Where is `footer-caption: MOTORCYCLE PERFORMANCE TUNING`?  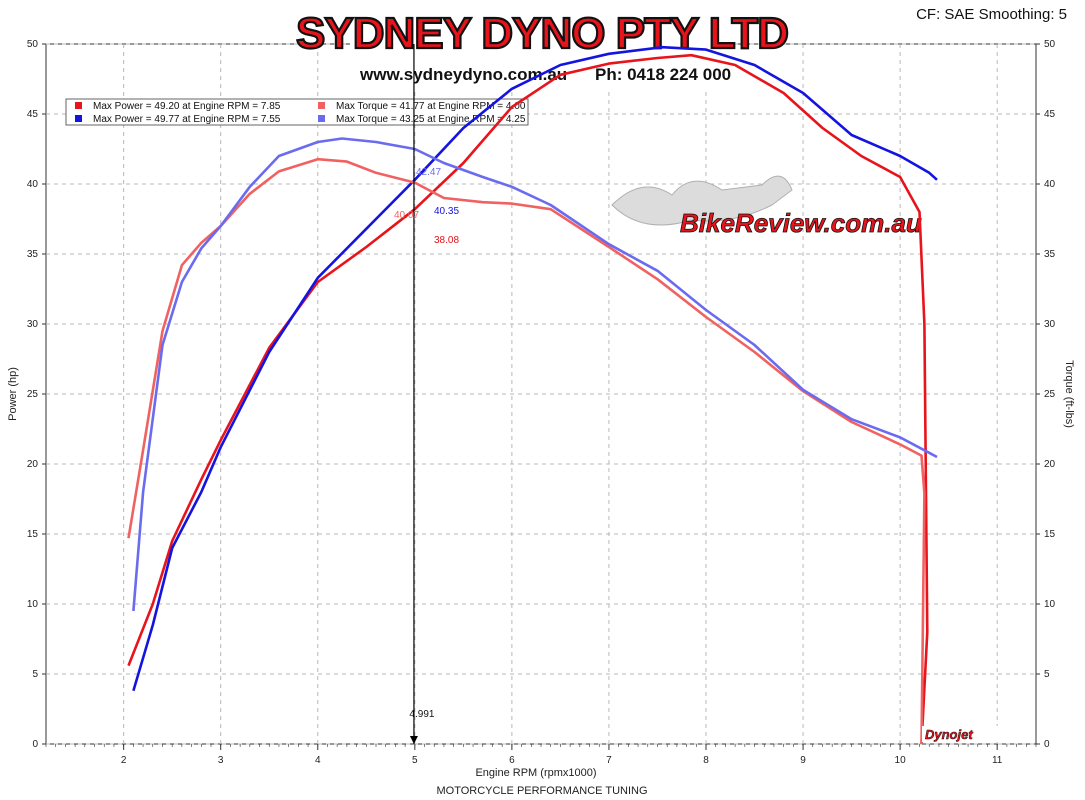 footer-caption: MOTORCYCLE PERFORMANCE TUNING is located at coordinates (541, 791).